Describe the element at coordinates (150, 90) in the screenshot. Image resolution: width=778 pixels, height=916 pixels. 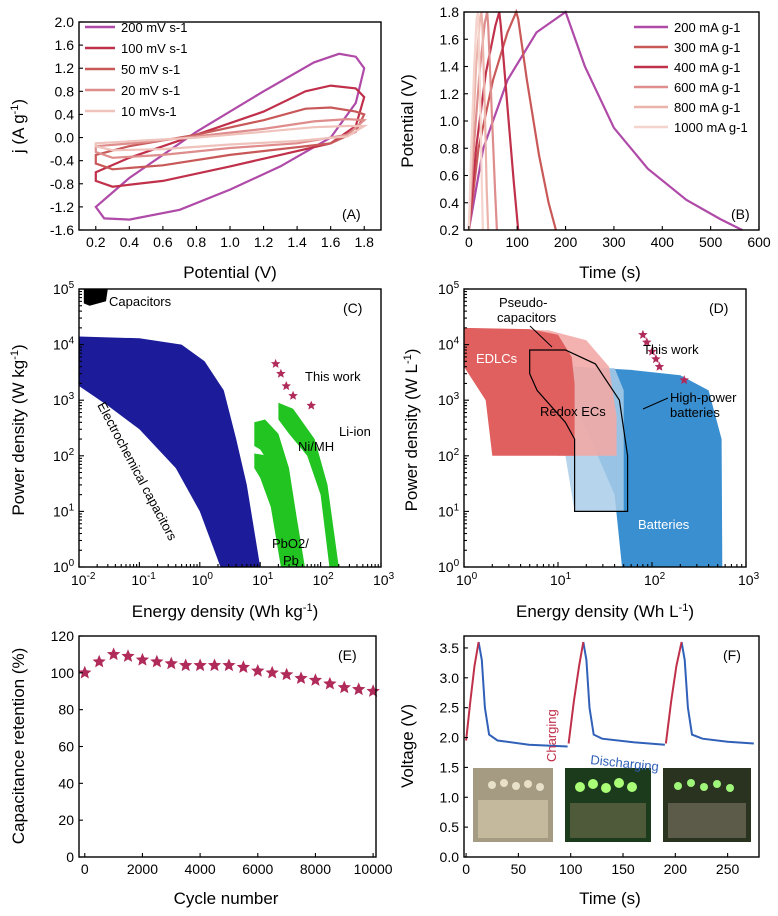
I see `a-legend-label: 20 mV s-1` at that location.